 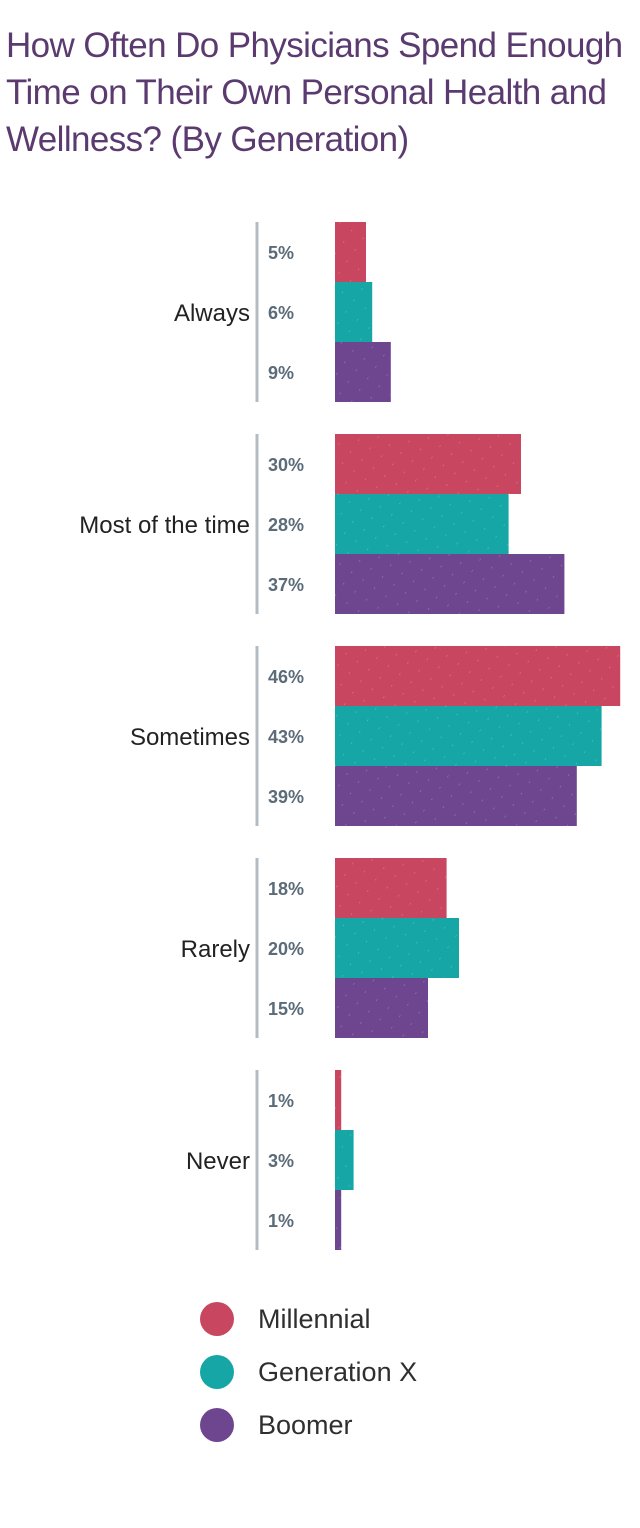 I want to click on data-label: 28%, so click(x=286, y=525).